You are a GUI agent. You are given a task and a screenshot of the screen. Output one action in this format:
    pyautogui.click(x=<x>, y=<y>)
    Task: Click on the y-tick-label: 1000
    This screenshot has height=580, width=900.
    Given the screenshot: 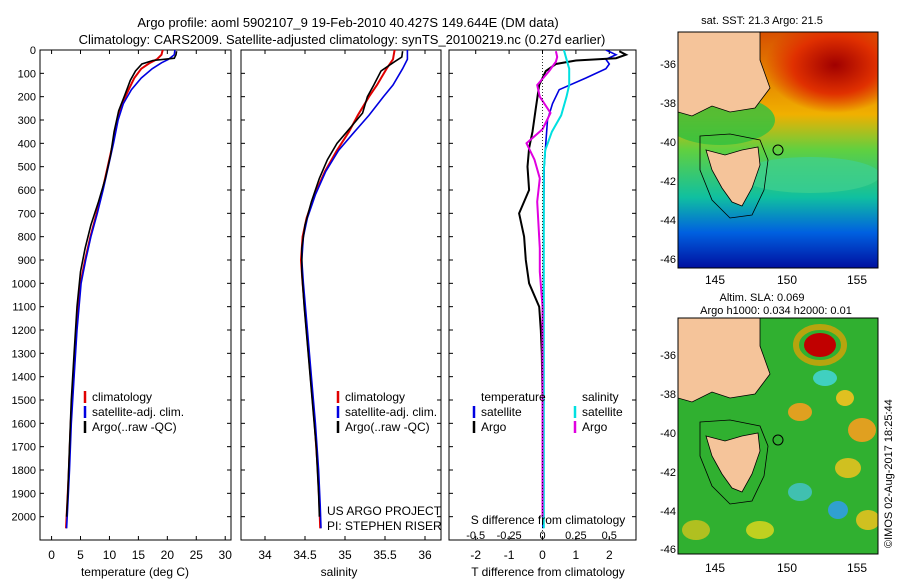 What is the action you would take?
    pyautogui.click(x=24, y=284)
    